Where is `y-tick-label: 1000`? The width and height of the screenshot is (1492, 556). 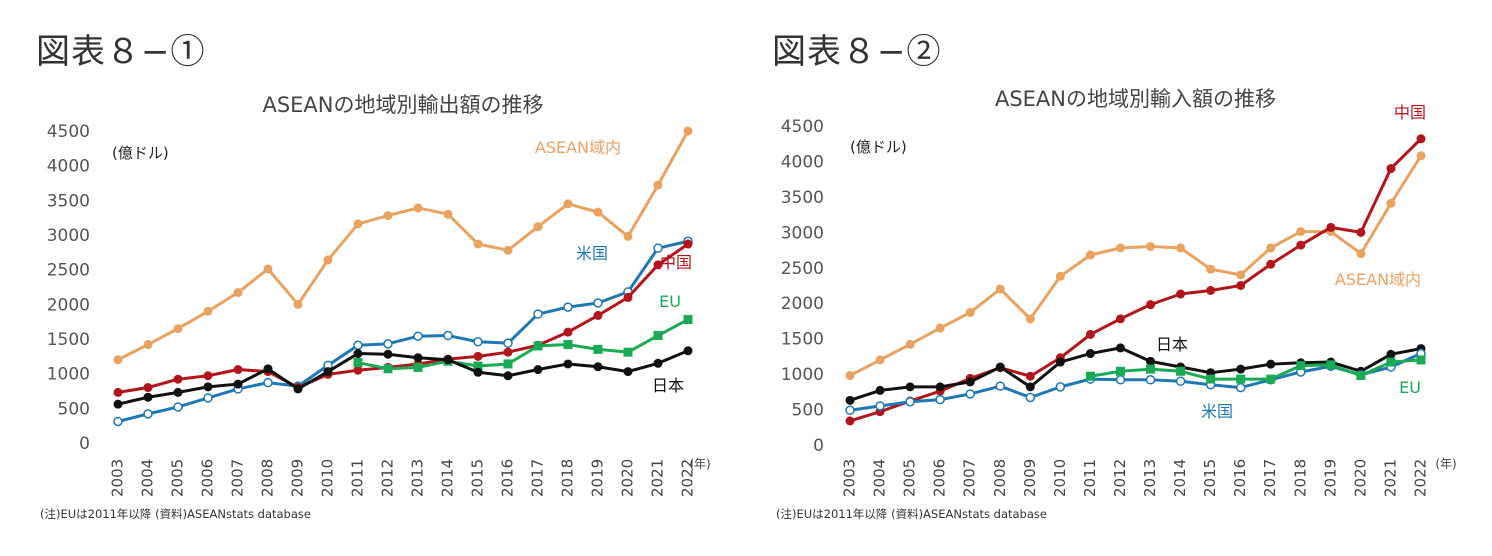
y-tick-label: 1000 is located at coordinates (802, 375).